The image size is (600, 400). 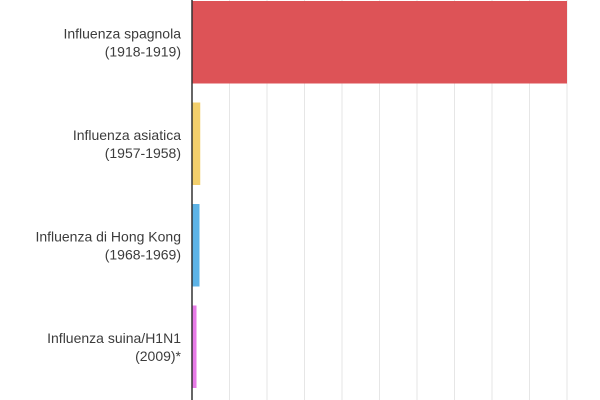 I want to click on category-label-line: Influenza asiatica, so click(x=127, y=135).